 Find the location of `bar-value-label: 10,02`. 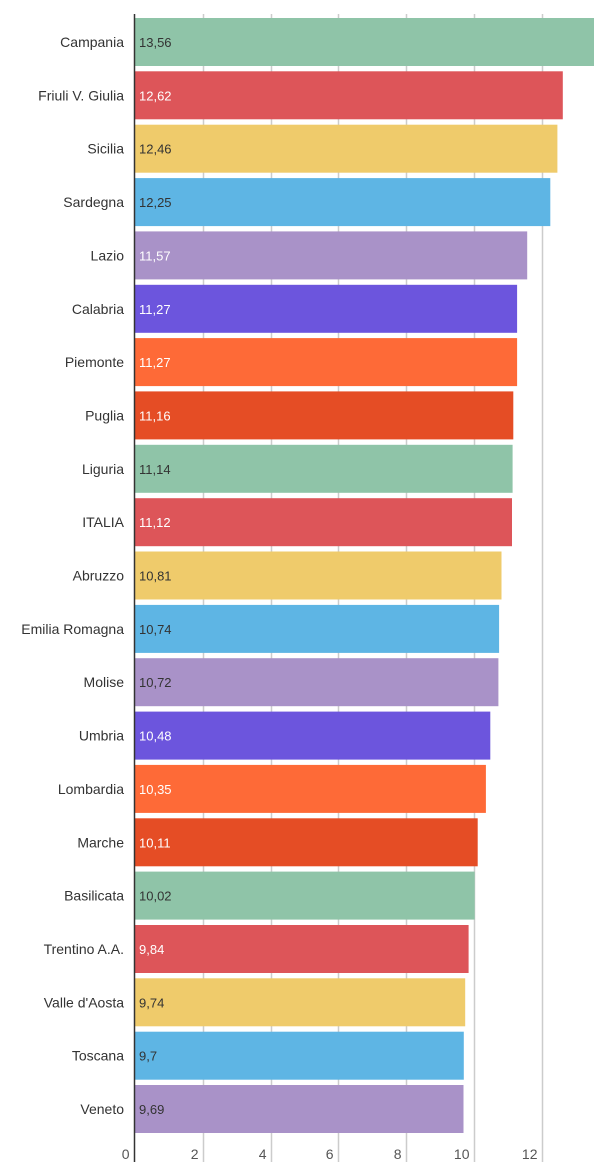

bar-value-label: 10,02 is located at coordinates (155, 896).